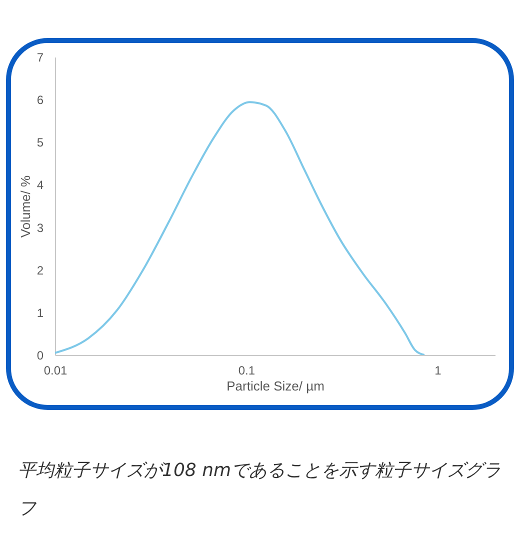 The image size is (532, 538). What do you see at coordinates (275, 386) in the screenshot?
I see `x-axis-title: Particle Size/ µm` at bounding box center [275, 386].